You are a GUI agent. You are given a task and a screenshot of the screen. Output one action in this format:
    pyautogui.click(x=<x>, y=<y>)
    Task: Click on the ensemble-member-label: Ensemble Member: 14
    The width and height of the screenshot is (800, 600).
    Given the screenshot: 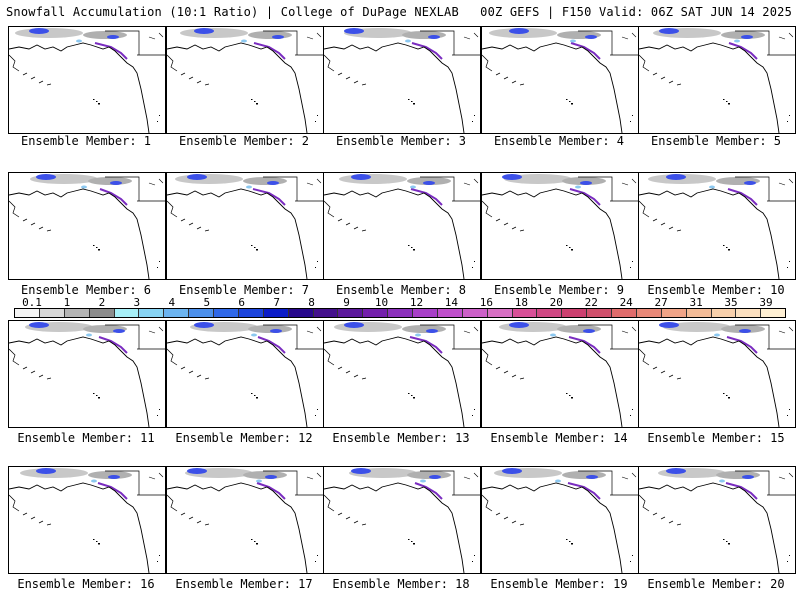 What is the action you would take?
    pyautogui.click(x=559, y=438)
    